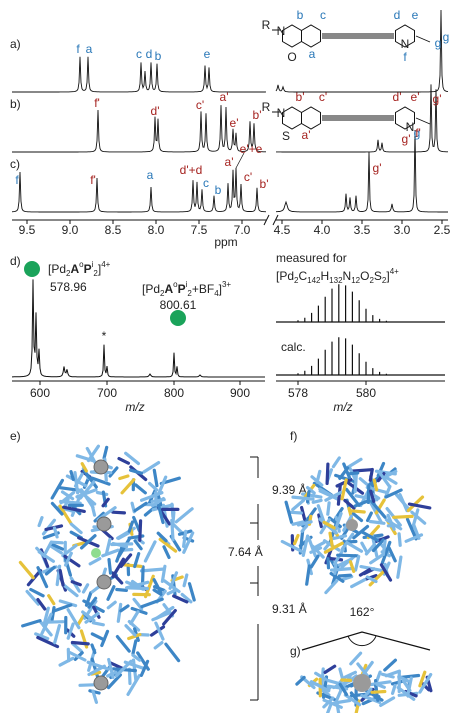  What do you see at coordinates (240, 393) in the screenshot?
I see `ms-tick-label: 900` at bounding box center [240, 393].